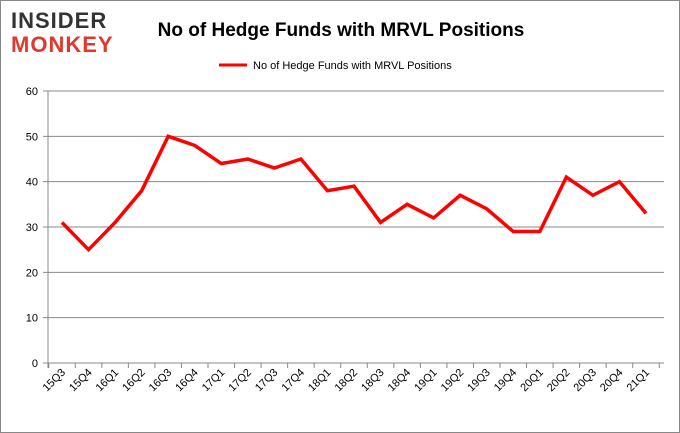 The width and height of the screenshot is (680, 433). I want to click on y-tick-label: 60, so click(32, 92).